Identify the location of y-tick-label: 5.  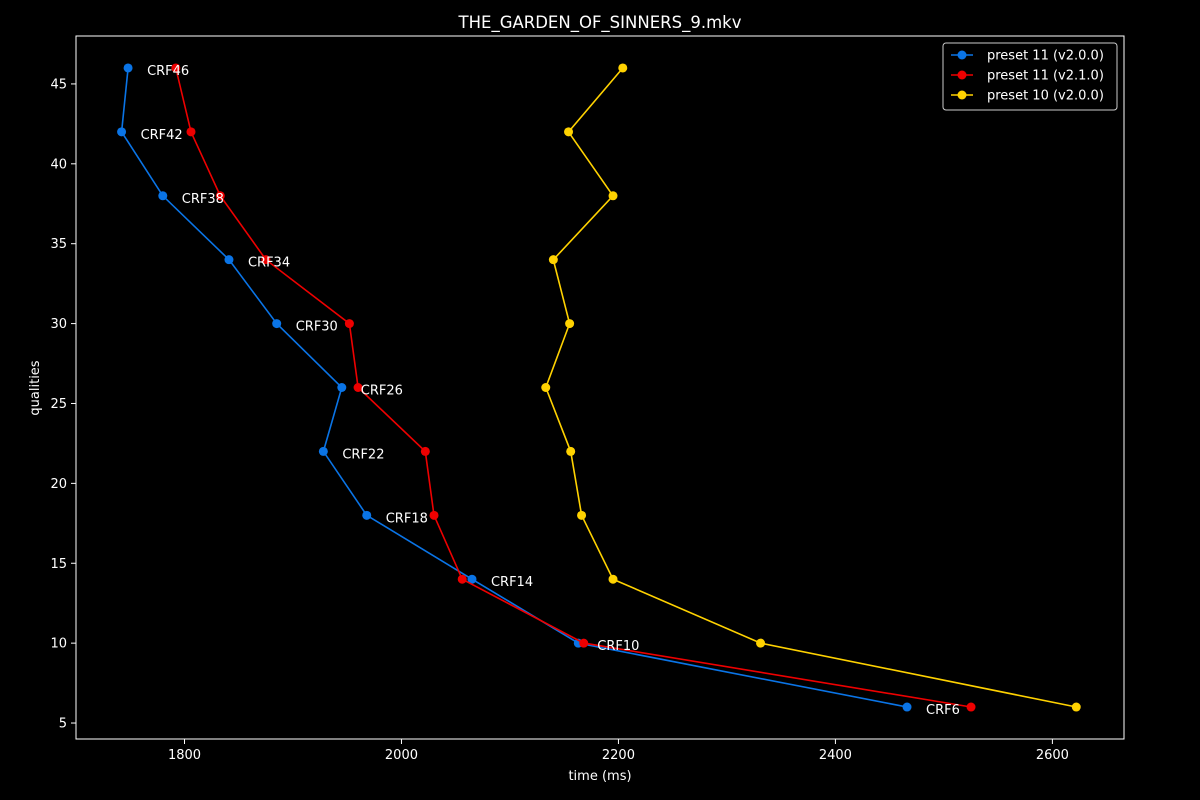
(63, 724).